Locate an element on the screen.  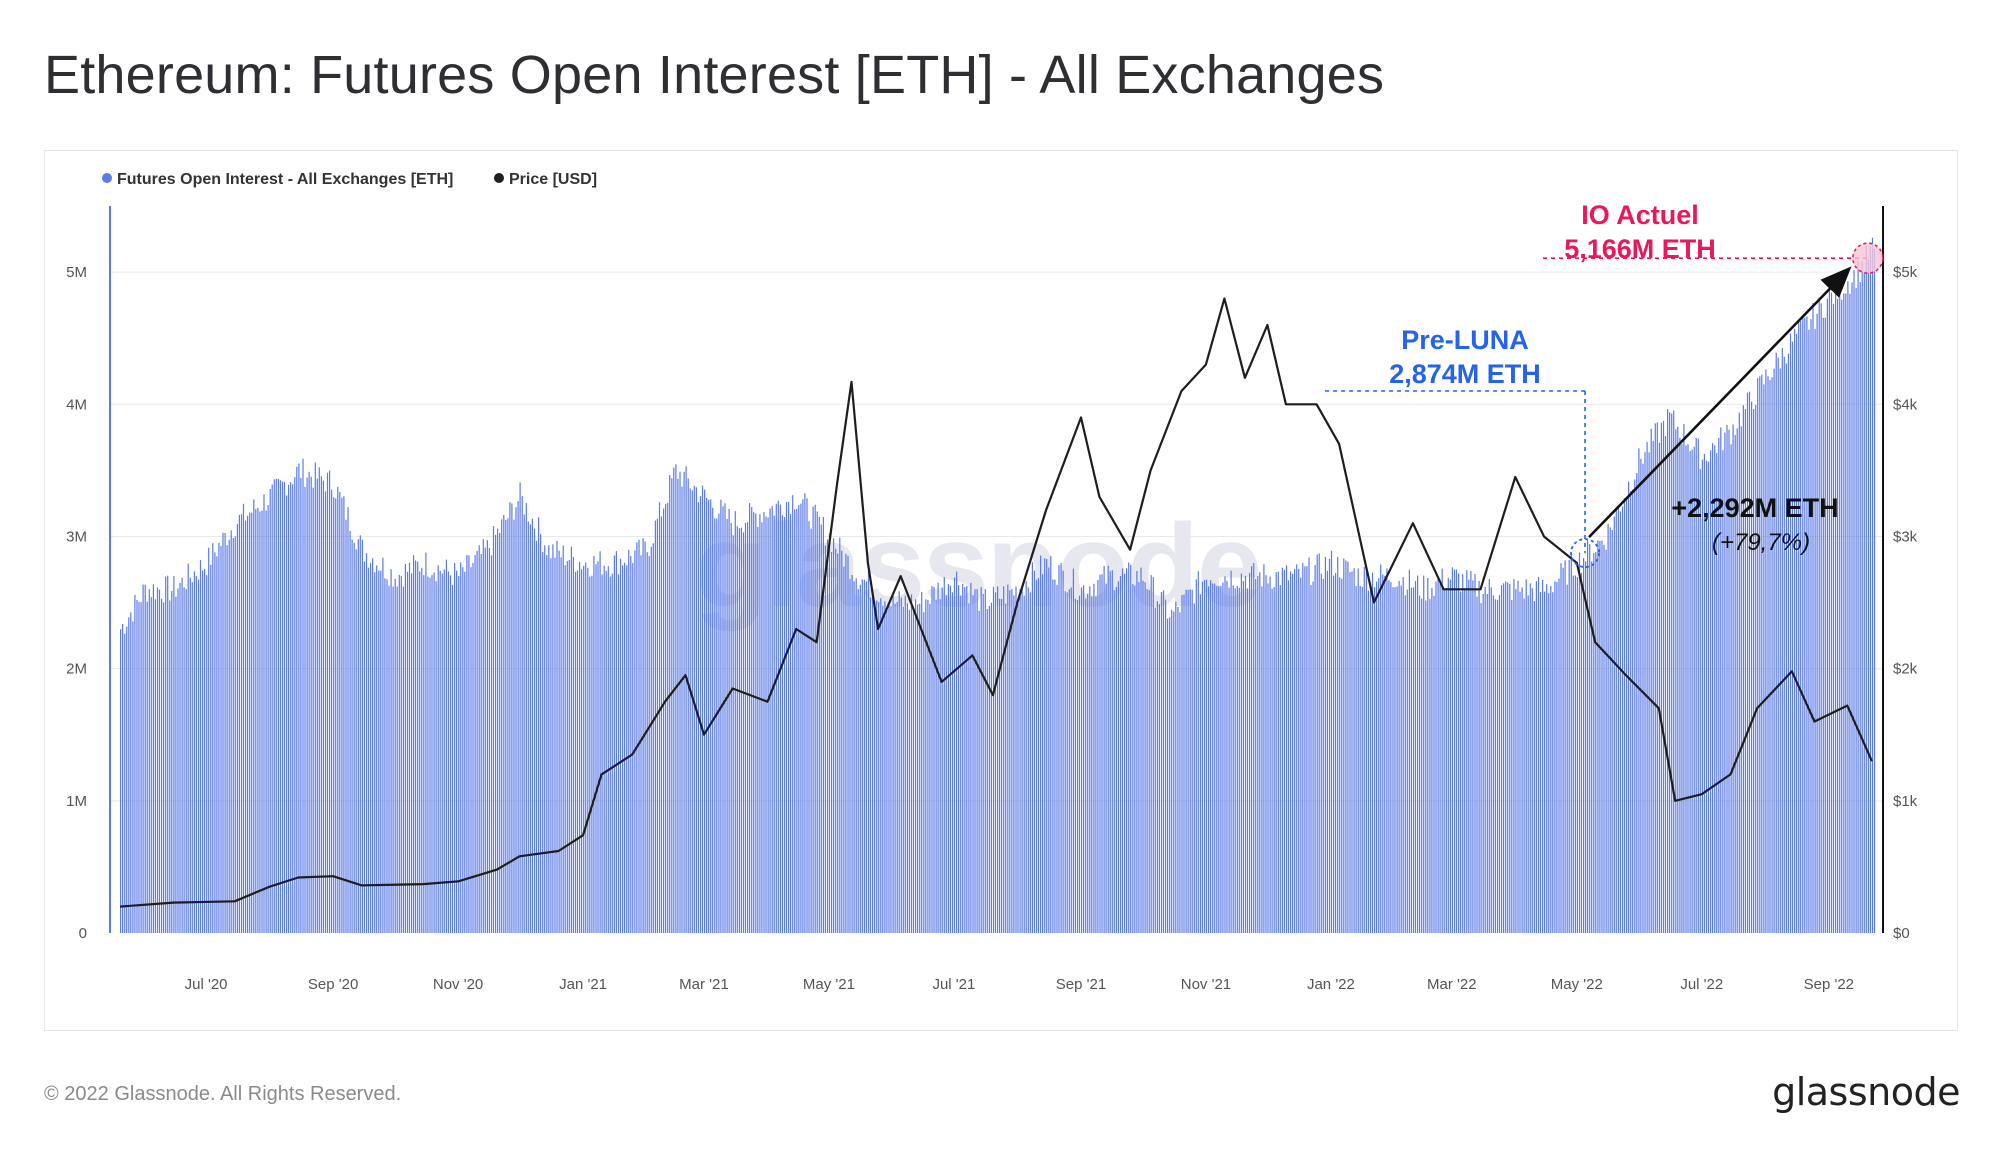
legend-item: Price [USD] is located at coordinates (545, 179).